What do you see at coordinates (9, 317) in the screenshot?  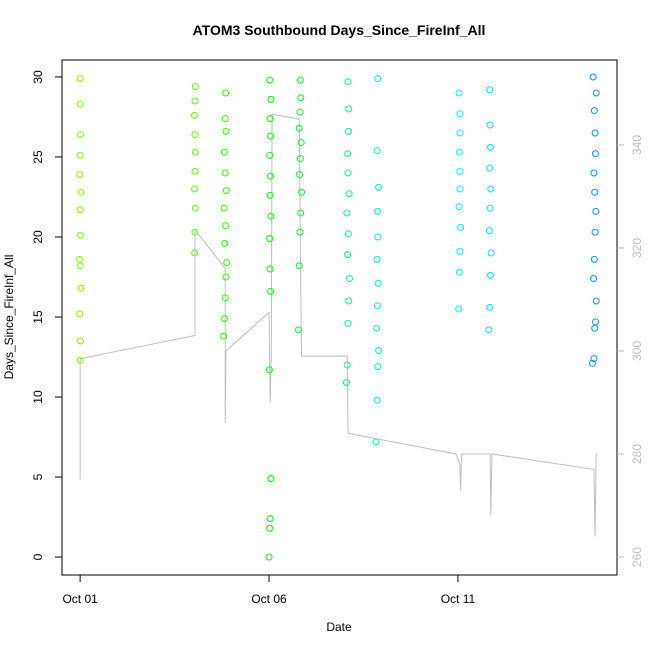 I see `y-axis-label: Days_Since_FireInf_All` at bounding box center [9, 317].